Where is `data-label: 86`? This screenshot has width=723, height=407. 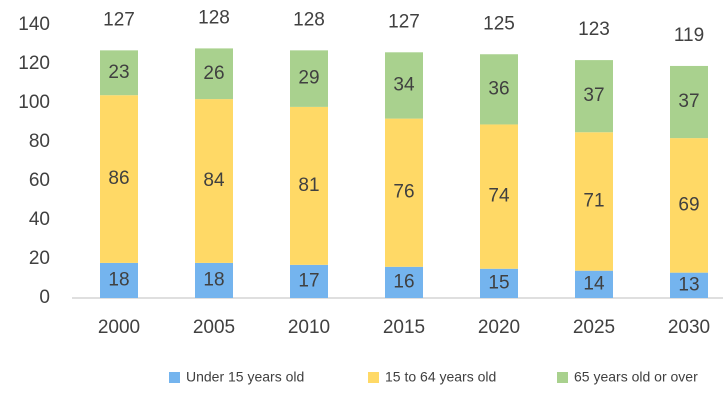
data-label: 86 is located at coordinates (118, 178).